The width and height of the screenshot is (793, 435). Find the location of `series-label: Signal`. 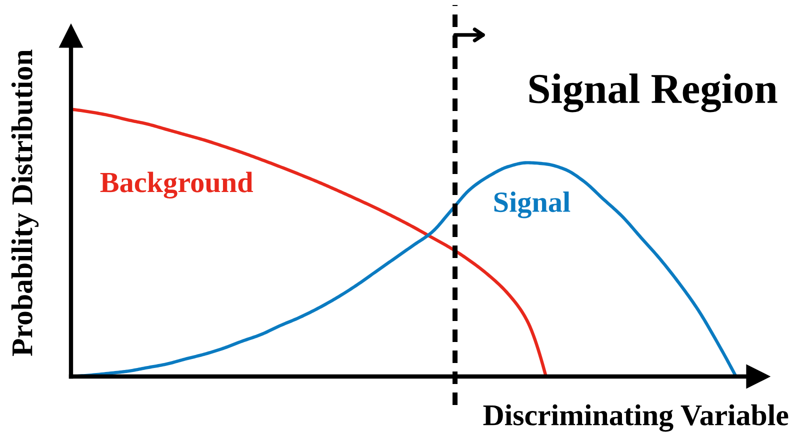

series-label: Signal is located at coordinates (532, 205).